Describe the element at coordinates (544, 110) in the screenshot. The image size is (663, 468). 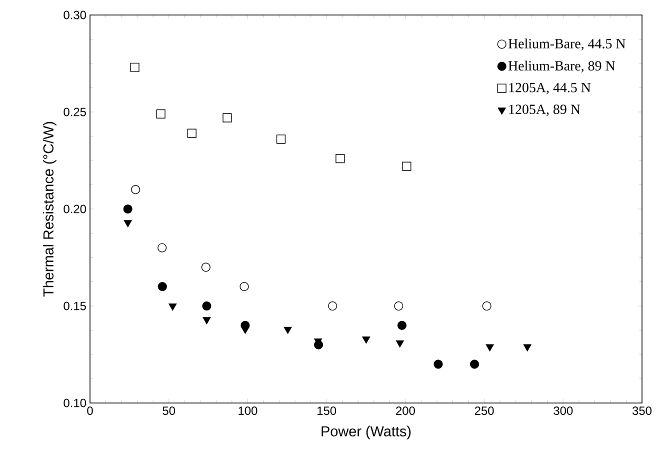
I see `legend-label: 1205A, 89 N` at that location.